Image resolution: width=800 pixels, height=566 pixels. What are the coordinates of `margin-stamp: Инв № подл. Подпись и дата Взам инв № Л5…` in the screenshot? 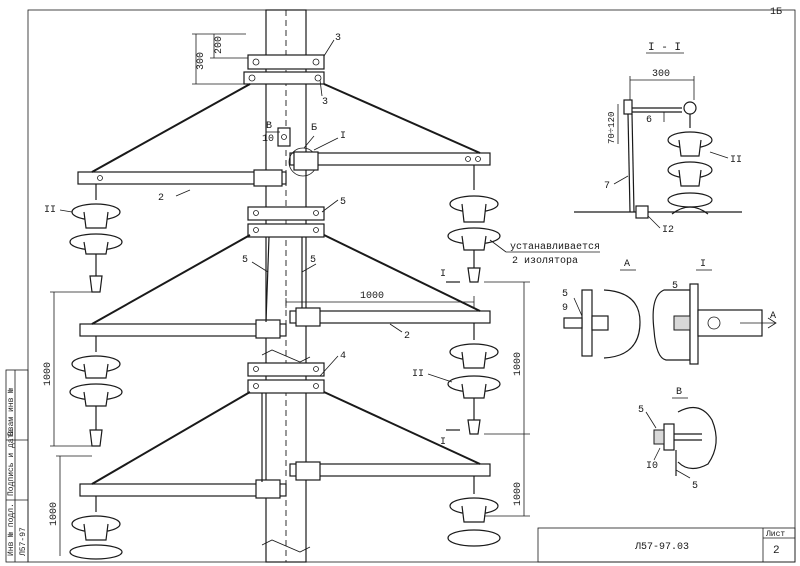 It's located at (17, 466).